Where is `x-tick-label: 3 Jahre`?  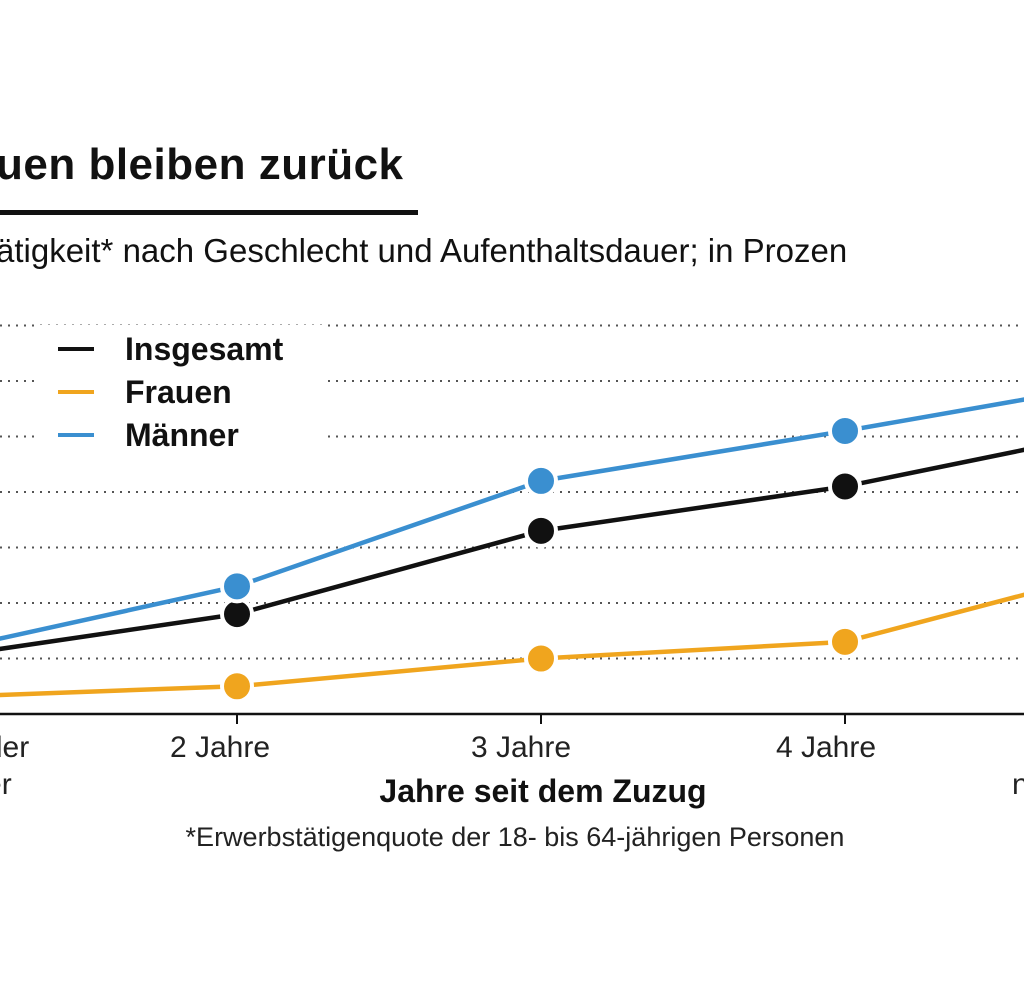
x-tick-label: 3 Jahre is located at coordinates (521, 747).